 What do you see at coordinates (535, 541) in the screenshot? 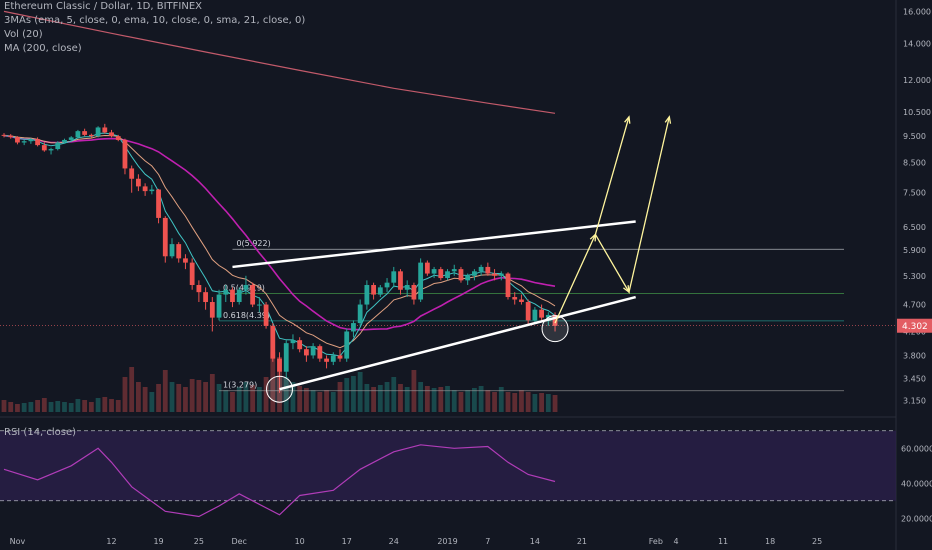
I see `time-tick-label: 14` at bounding box center [535, 541].